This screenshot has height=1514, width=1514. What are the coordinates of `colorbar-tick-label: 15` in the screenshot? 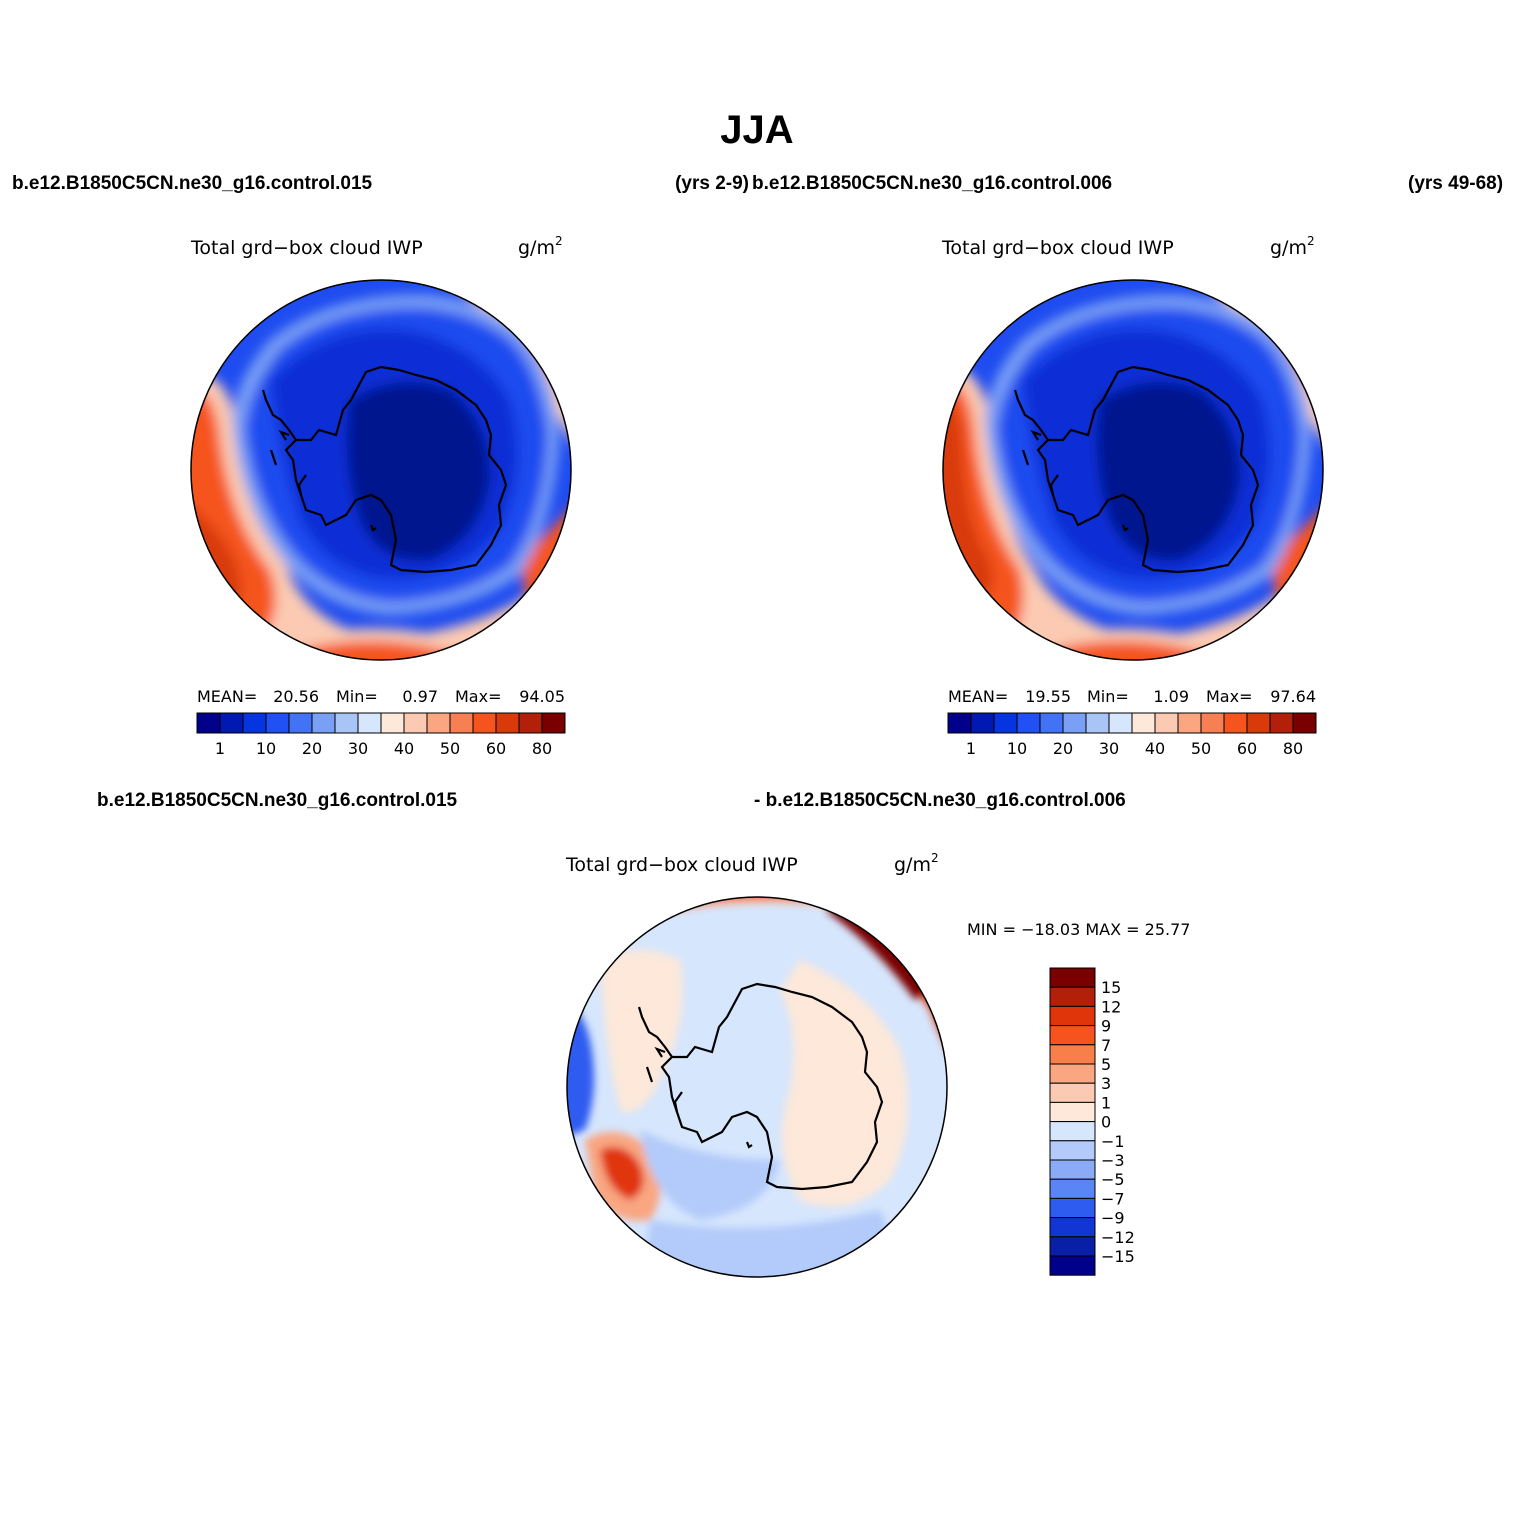 It's located at (1111, 987).